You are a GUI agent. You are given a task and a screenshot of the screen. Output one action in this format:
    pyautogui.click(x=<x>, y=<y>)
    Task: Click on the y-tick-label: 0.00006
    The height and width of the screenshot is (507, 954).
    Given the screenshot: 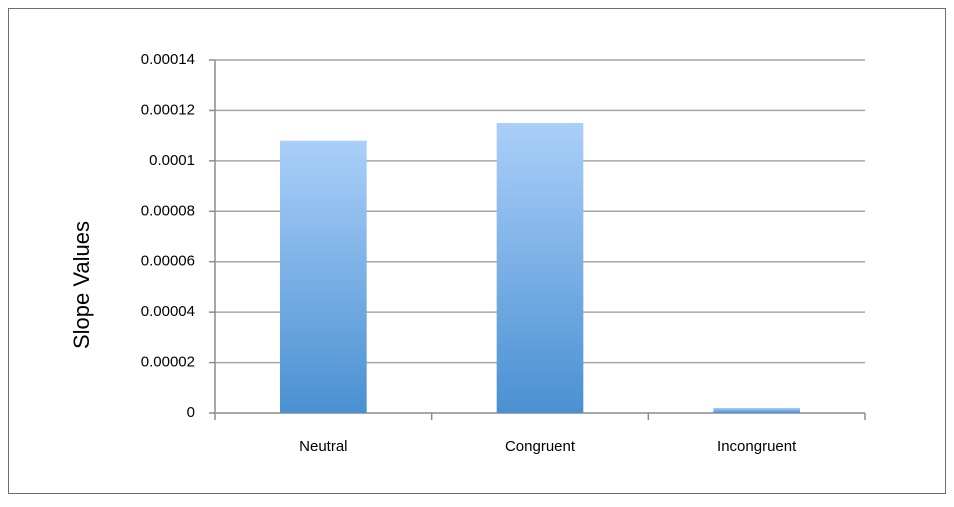 What is the action you would take?
    pyautogui.click(x=168, y=261)
    